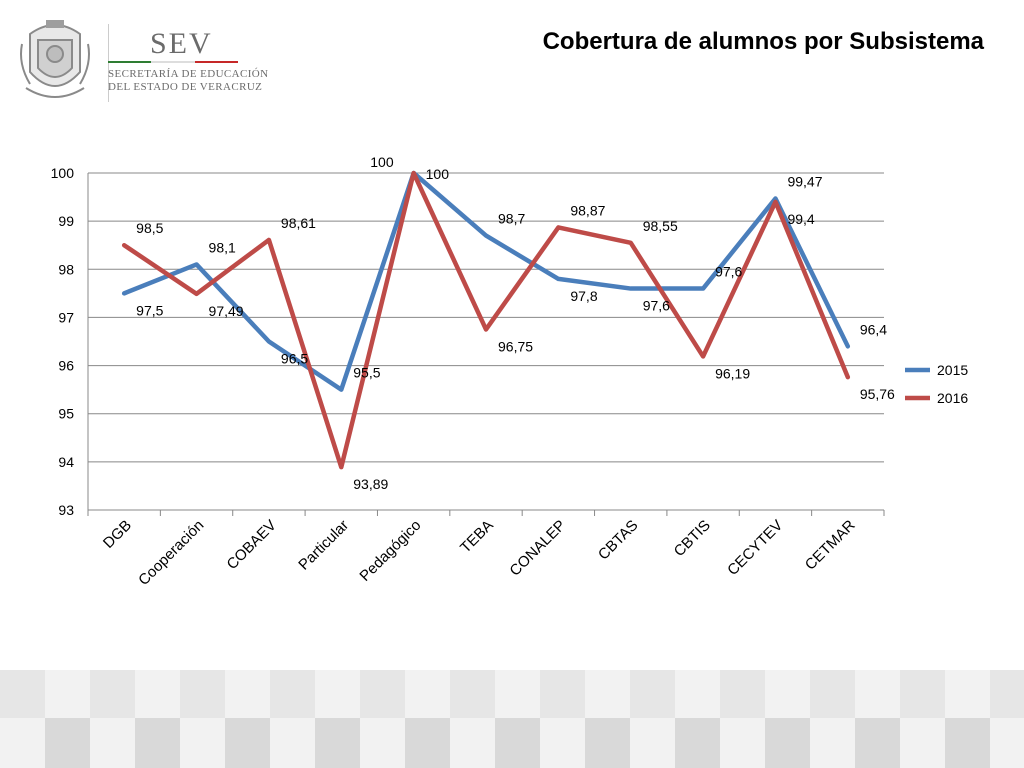  What do you see at coordinates (830, 545) in the screenshot?
I see `x-tick-label: CETMAR` at bounding box center [830, 545].